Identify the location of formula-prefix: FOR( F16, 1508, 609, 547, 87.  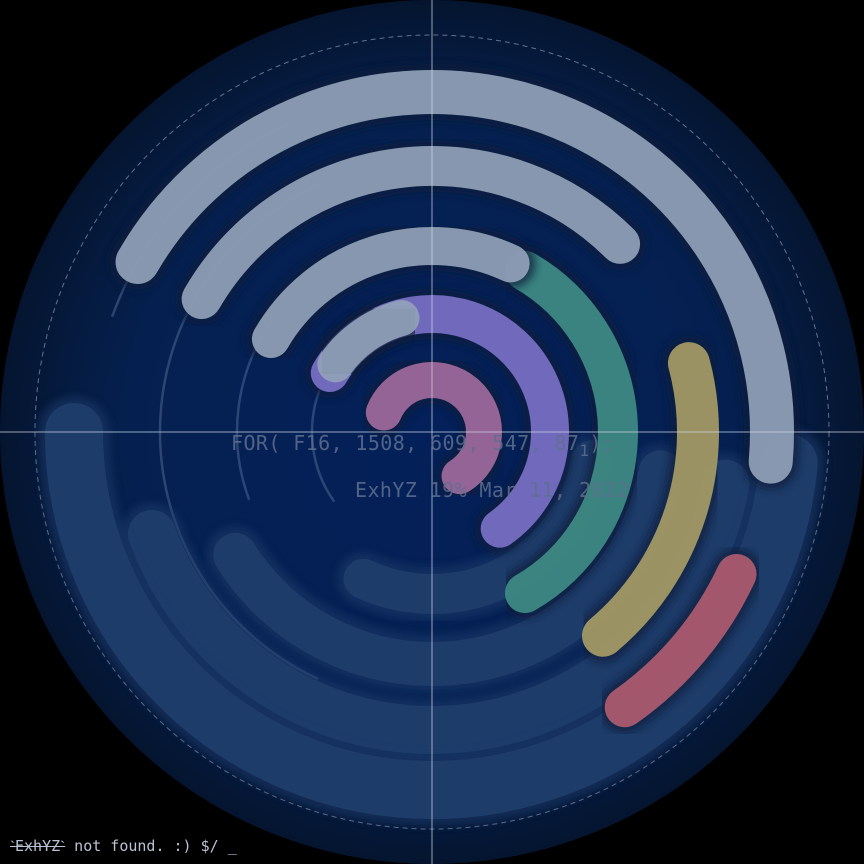
(405, 443).